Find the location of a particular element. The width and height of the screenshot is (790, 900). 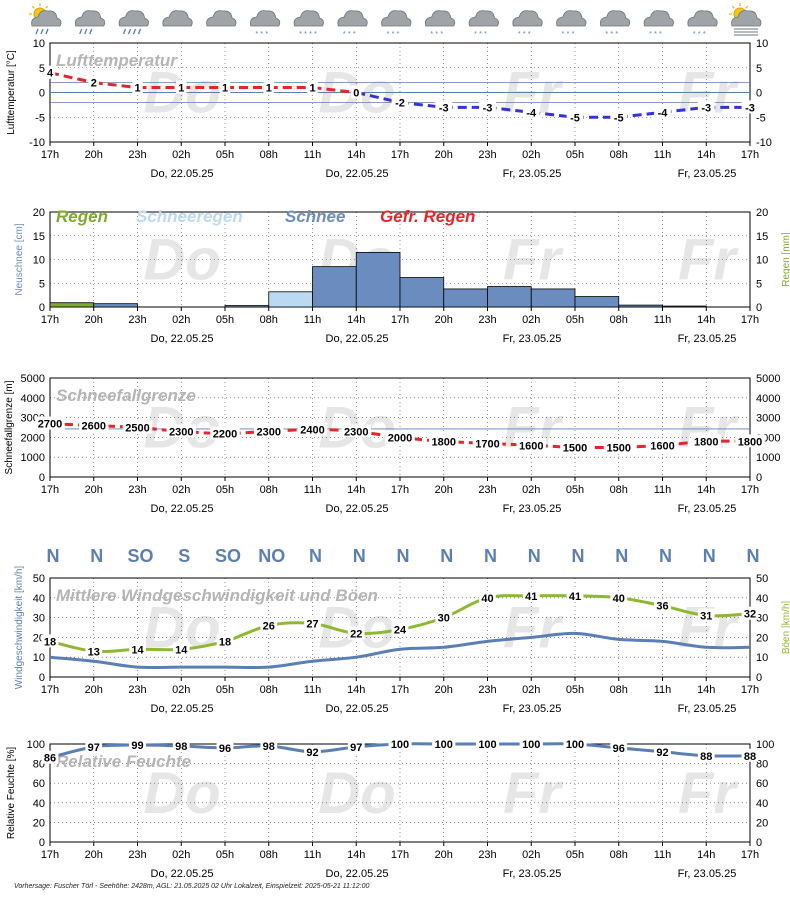

wind-direction-label: SO is located at coordinates (140, 556).